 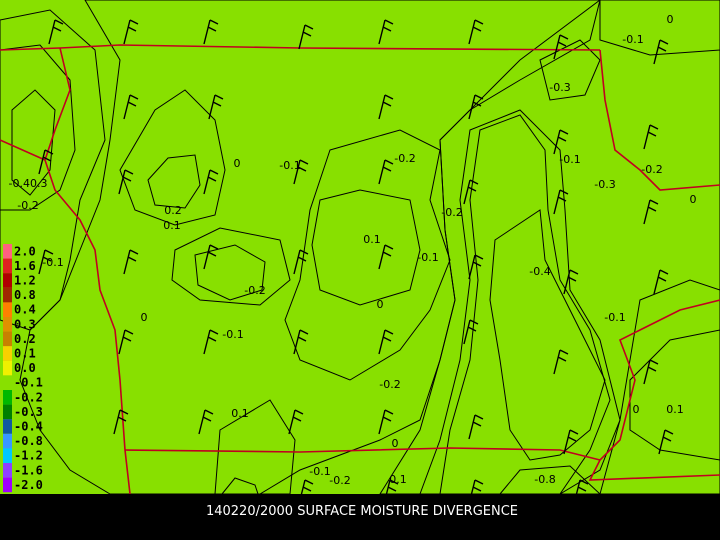 I want to click on field-gold-south, so click(x=255, y=447).